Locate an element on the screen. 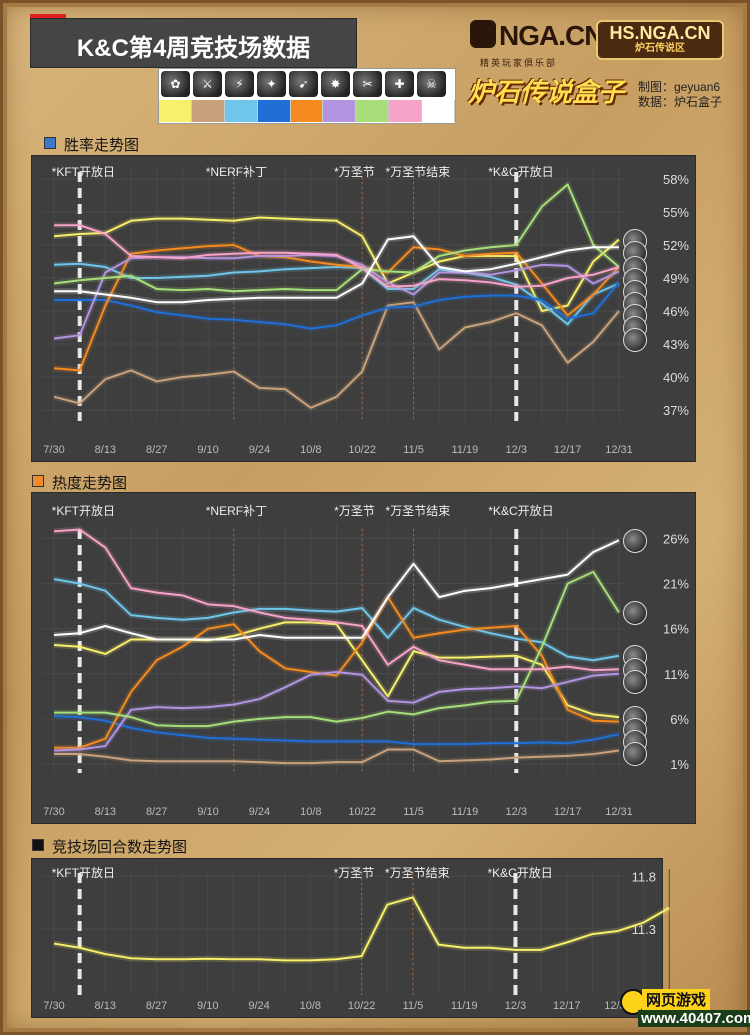 The height and width of the screenshot is (1035, 750). paw-icon is located at coordinates (483, 34).